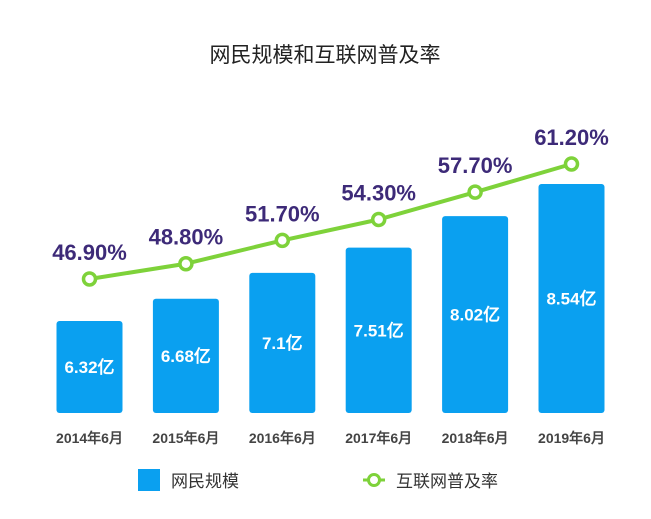 This screenshot has height=519, width=651. What do you see at coordinates (186, 237) in the screenshot?
I see `line-value-label: 48.80%` at bounding box center [186, 237].